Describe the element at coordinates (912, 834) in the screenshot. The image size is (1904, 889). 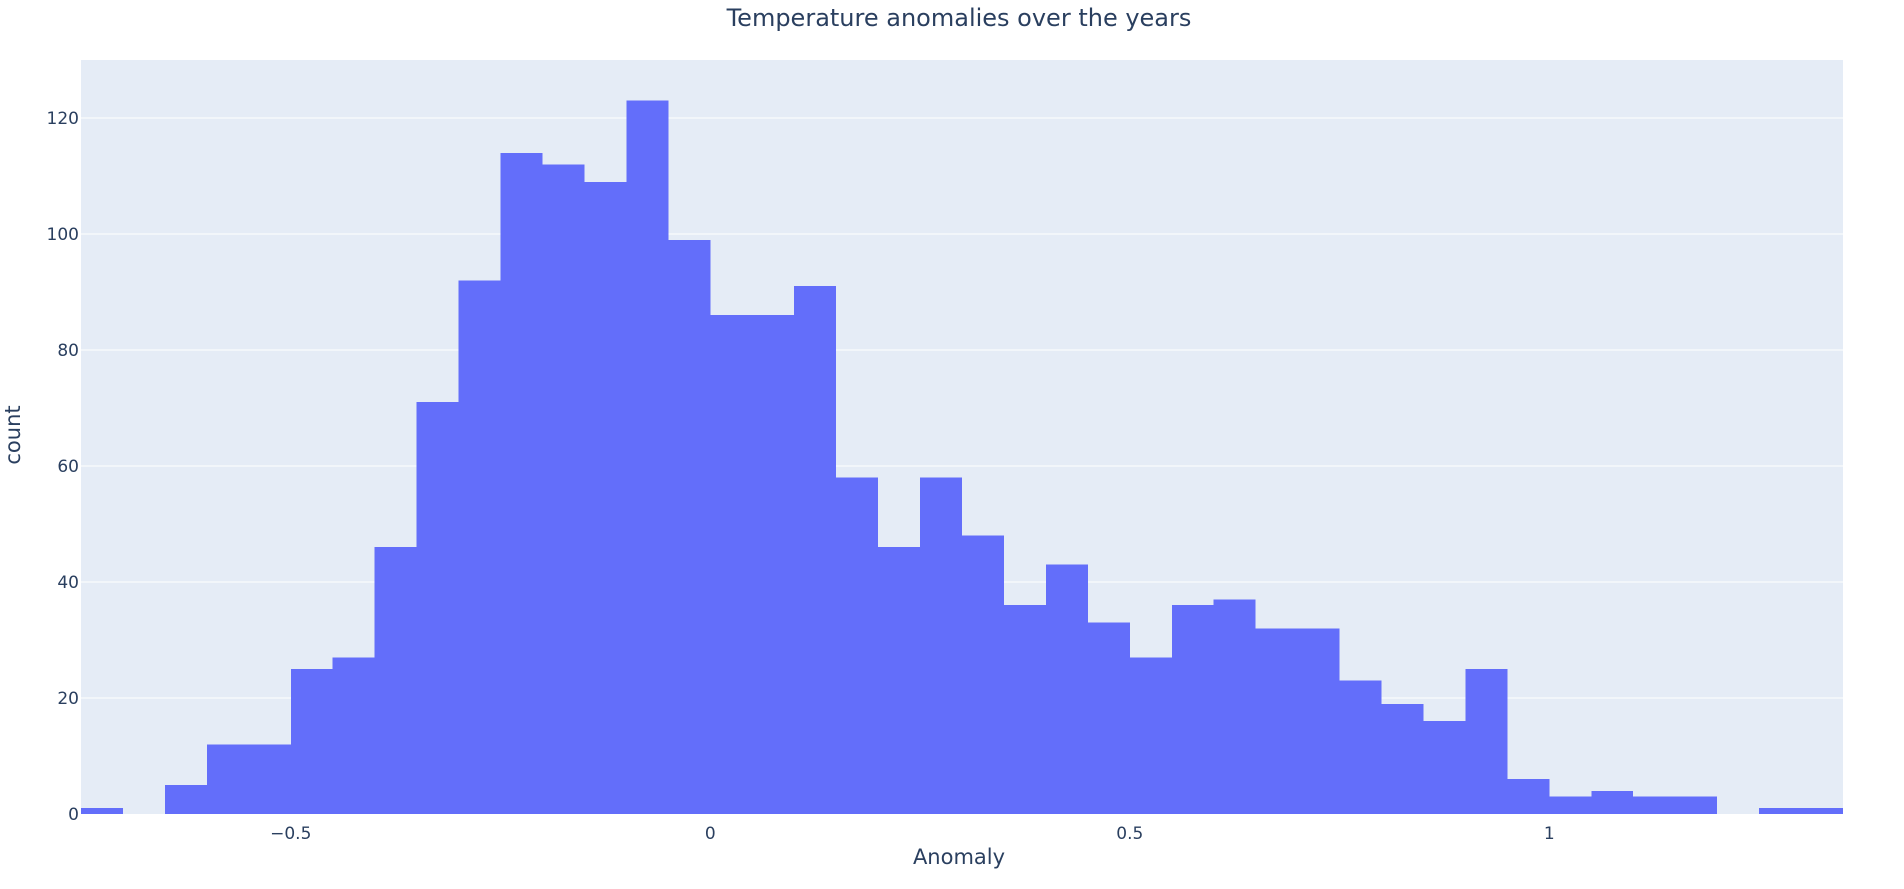
I see `x-axis-ticks: −0.5 0 0.5 1` at that location.